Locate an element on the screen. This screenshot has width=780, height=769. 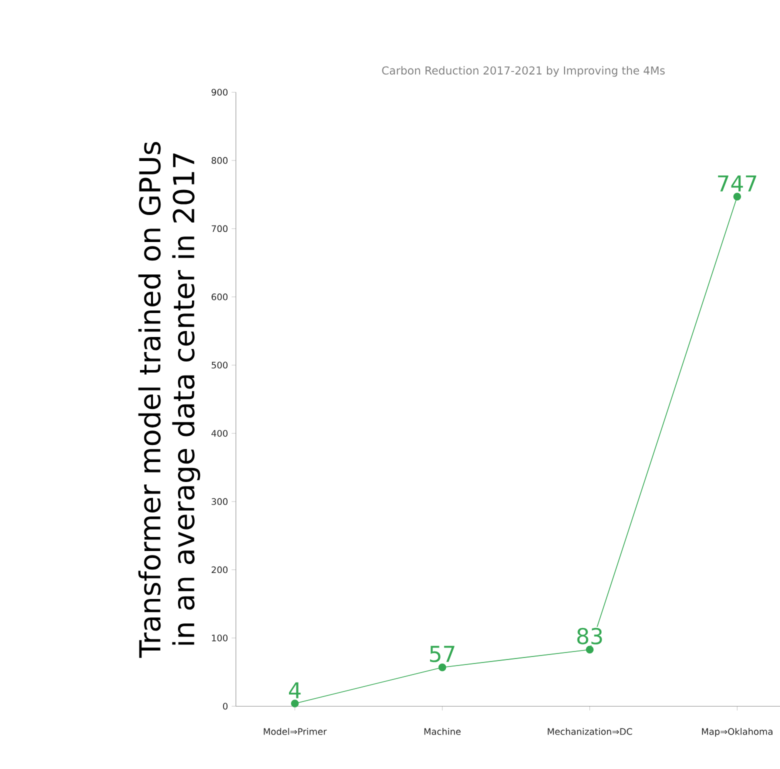
data-label: 747 is located at coordinates (737, 183).